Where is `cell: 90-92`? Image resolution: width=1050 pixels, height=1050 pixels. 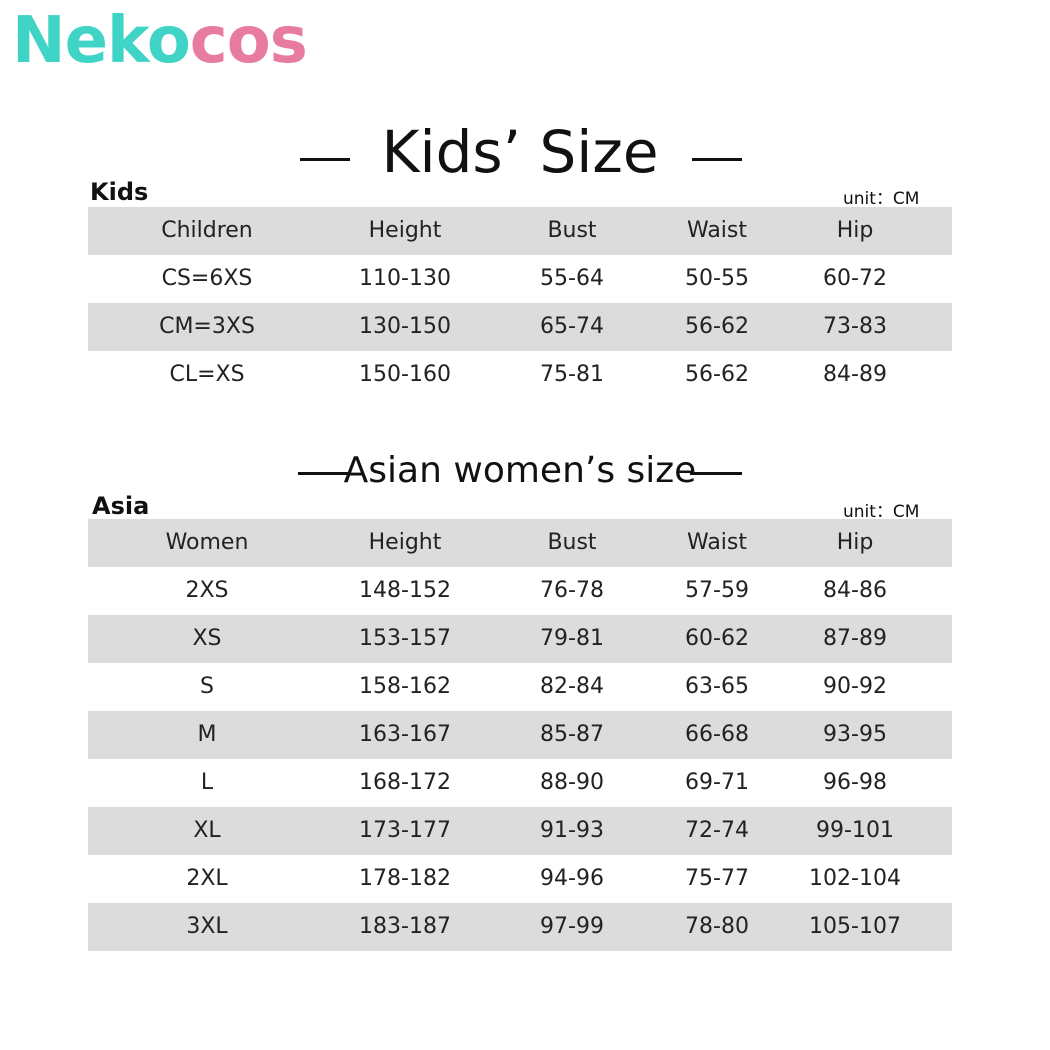 cell: 90-92 is located at coordinates (855, 686).